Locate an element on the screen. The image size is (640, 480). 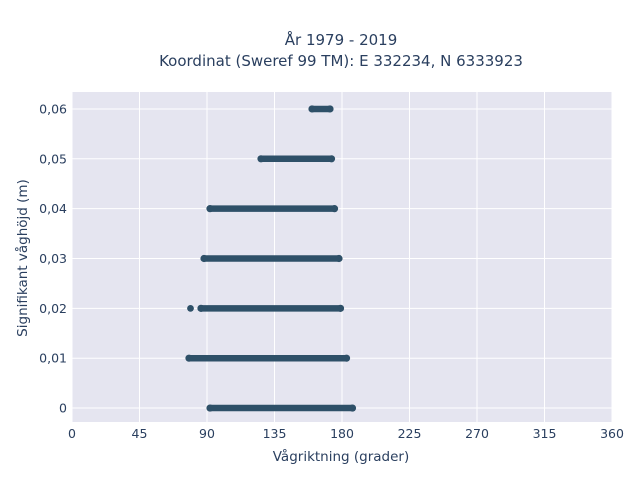
x-axis-label: Vågriktning (grader) is located at coordinates (341, 456).